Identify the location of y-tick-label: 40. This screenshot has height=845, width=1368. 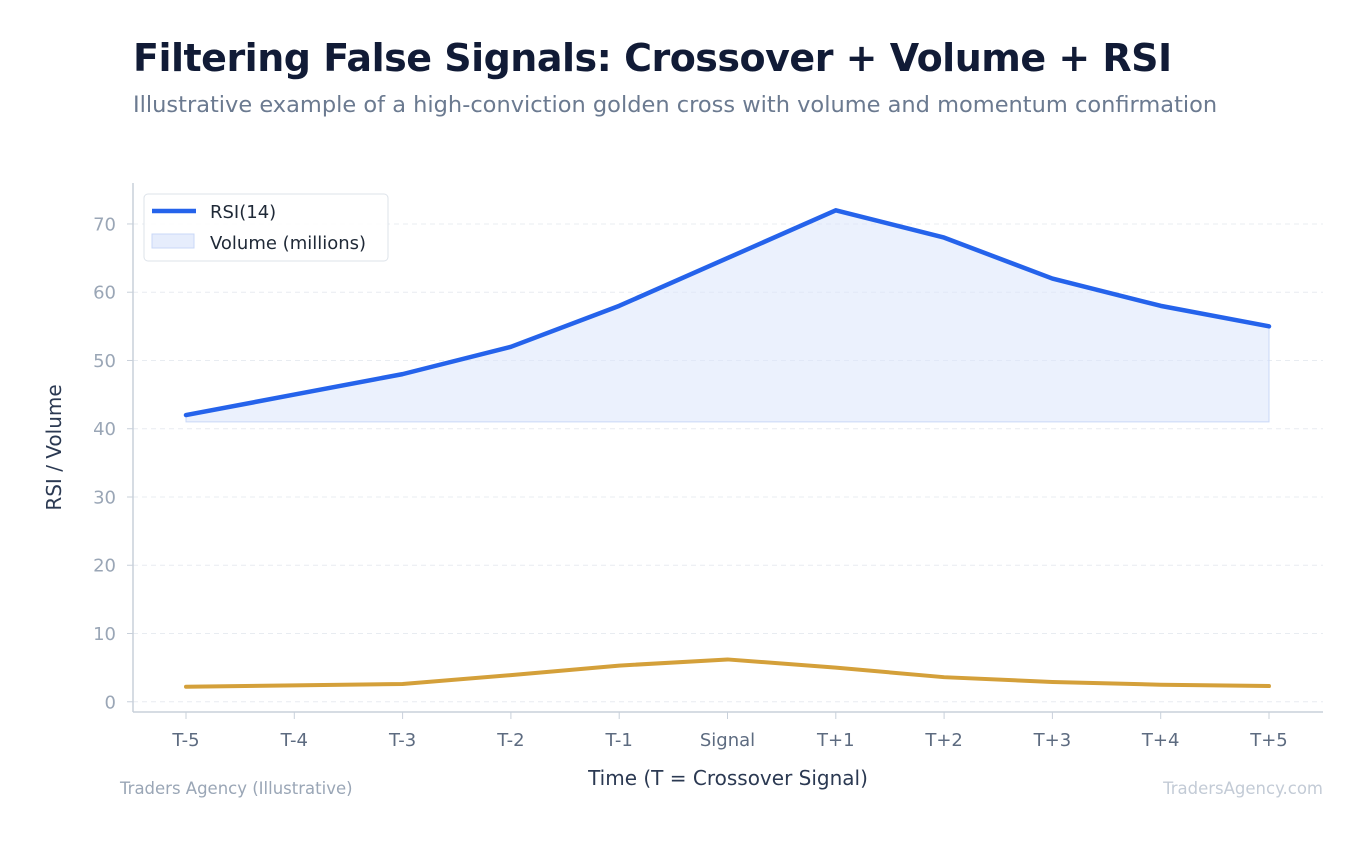
(104, 429).